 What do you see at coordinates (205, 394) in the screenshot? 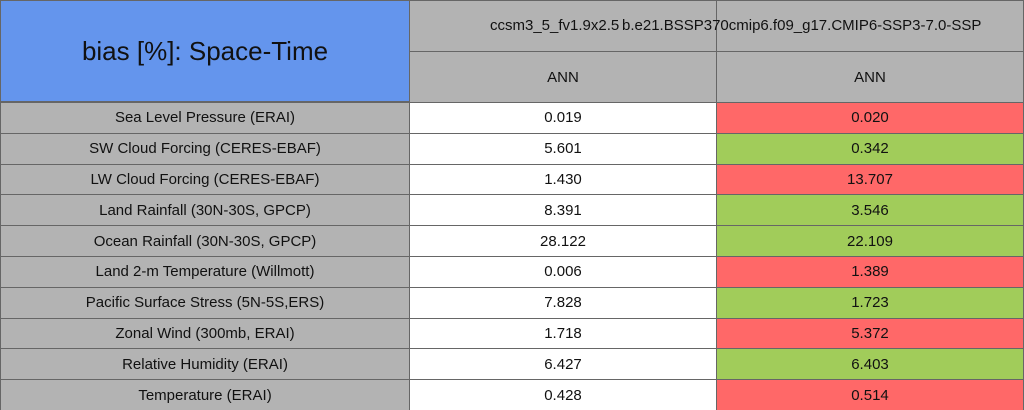
I see `row-label: Temperature (ERAI)` at bounding box center [205, 394].